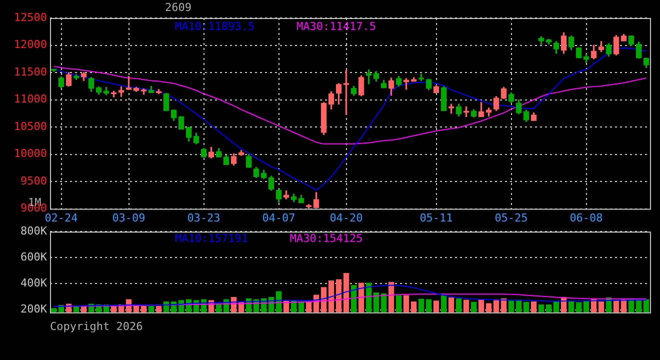 The width and height of the screenshot is (660, 360). What do you see at coordinates (211, 238) in the screenshot?
I see `text: MA10:157191` at bounding box center [211, 238].